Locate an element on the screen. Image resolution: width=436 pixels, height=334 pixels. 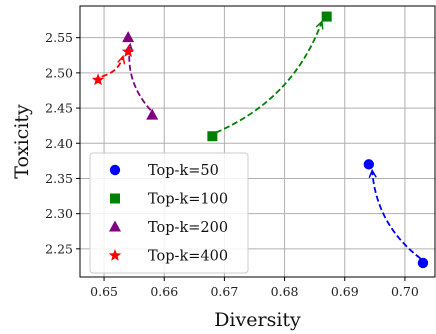
legend-label-top-k-50: Top-k=50 is located at coordinates (183, 171).